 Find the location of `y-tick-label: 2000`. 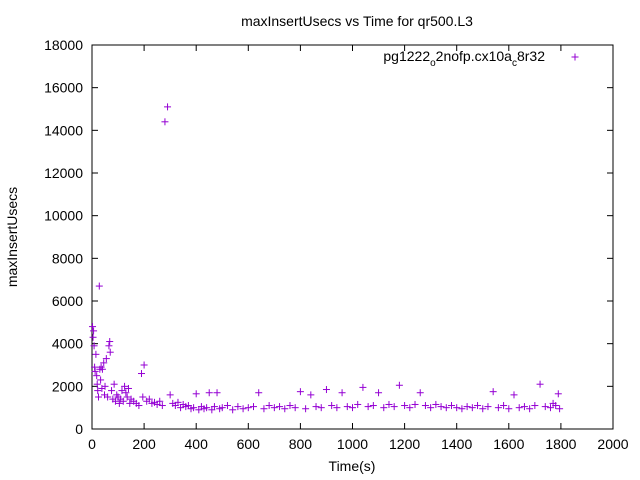

y-tick-label: 2000 is located at coordinates (67, 386).